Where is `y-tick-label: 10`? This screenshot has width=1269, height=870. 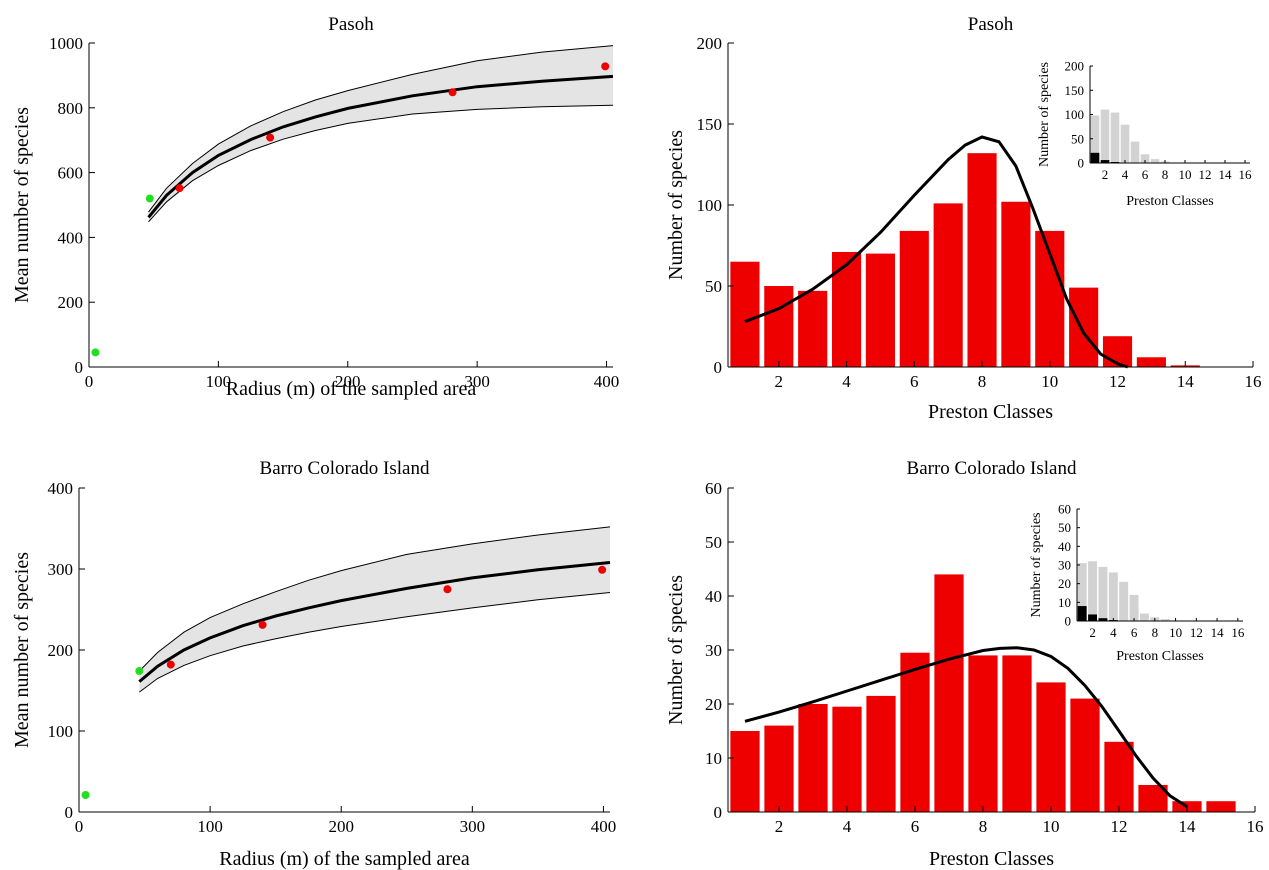 y-tick-label: 10 is located at coordinates (713, 758).